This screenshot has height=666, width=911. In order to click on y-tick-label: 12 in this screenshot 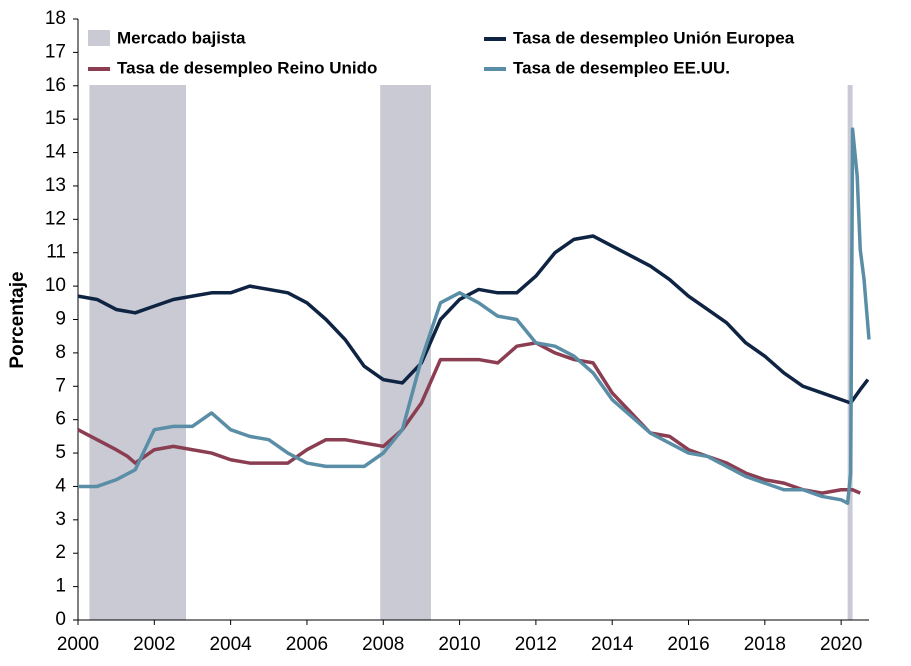, I will do `click(55, 218)`.